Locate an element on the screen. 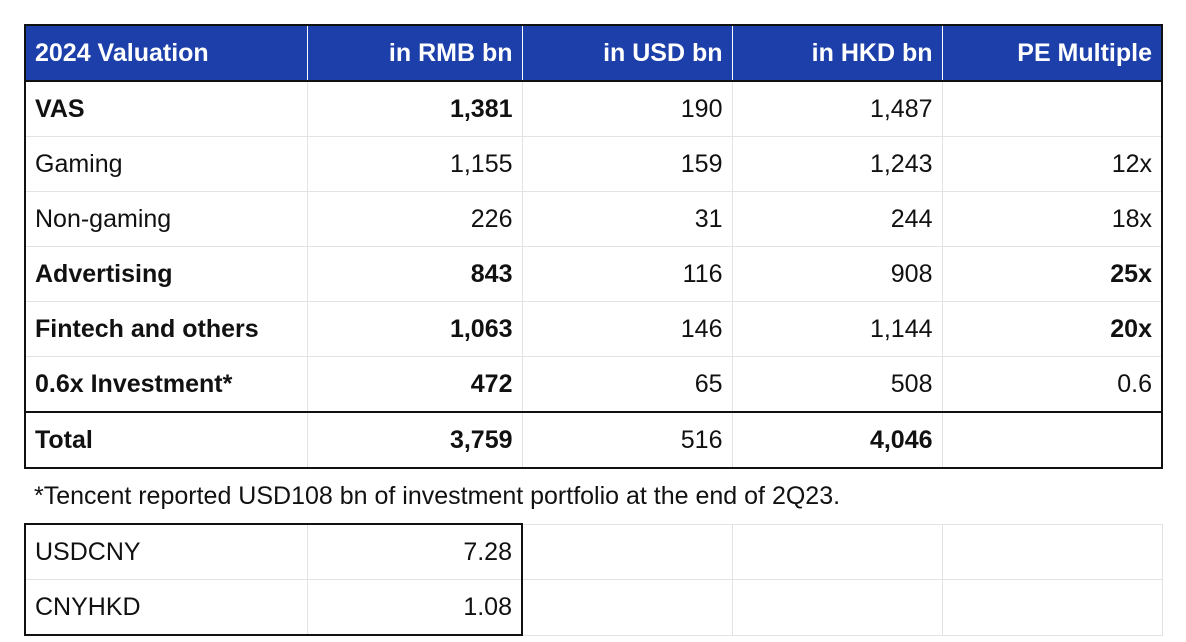 Image resolution: width=1186 pixels, height=642 pixels. cell-hkd: 508 is located at coordinates (837, 384).